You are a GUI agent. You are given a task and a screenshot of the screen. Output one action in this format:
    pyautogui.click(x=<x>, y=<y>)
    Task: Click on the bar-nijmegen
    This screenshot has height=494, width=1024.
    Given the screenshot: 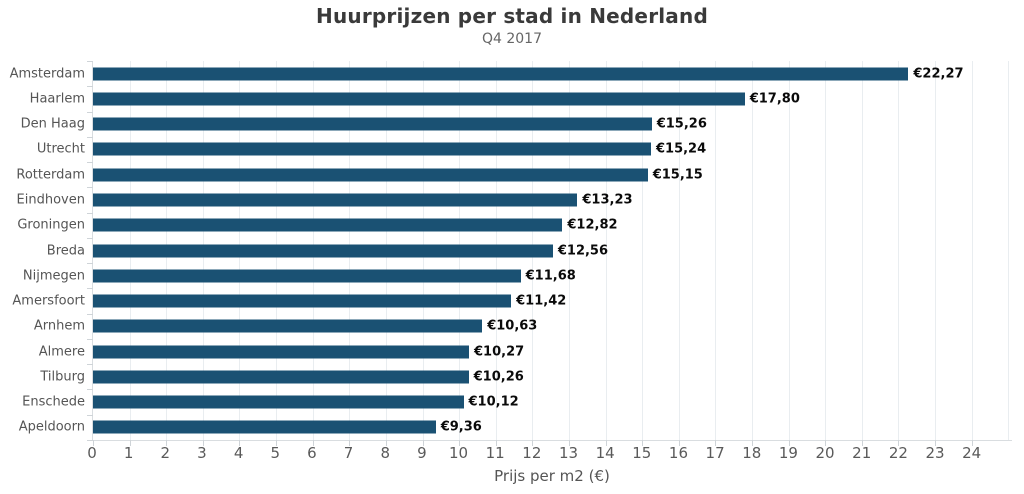 What is the action you would take?
    pyautogui.click(x=307, y=276)
    